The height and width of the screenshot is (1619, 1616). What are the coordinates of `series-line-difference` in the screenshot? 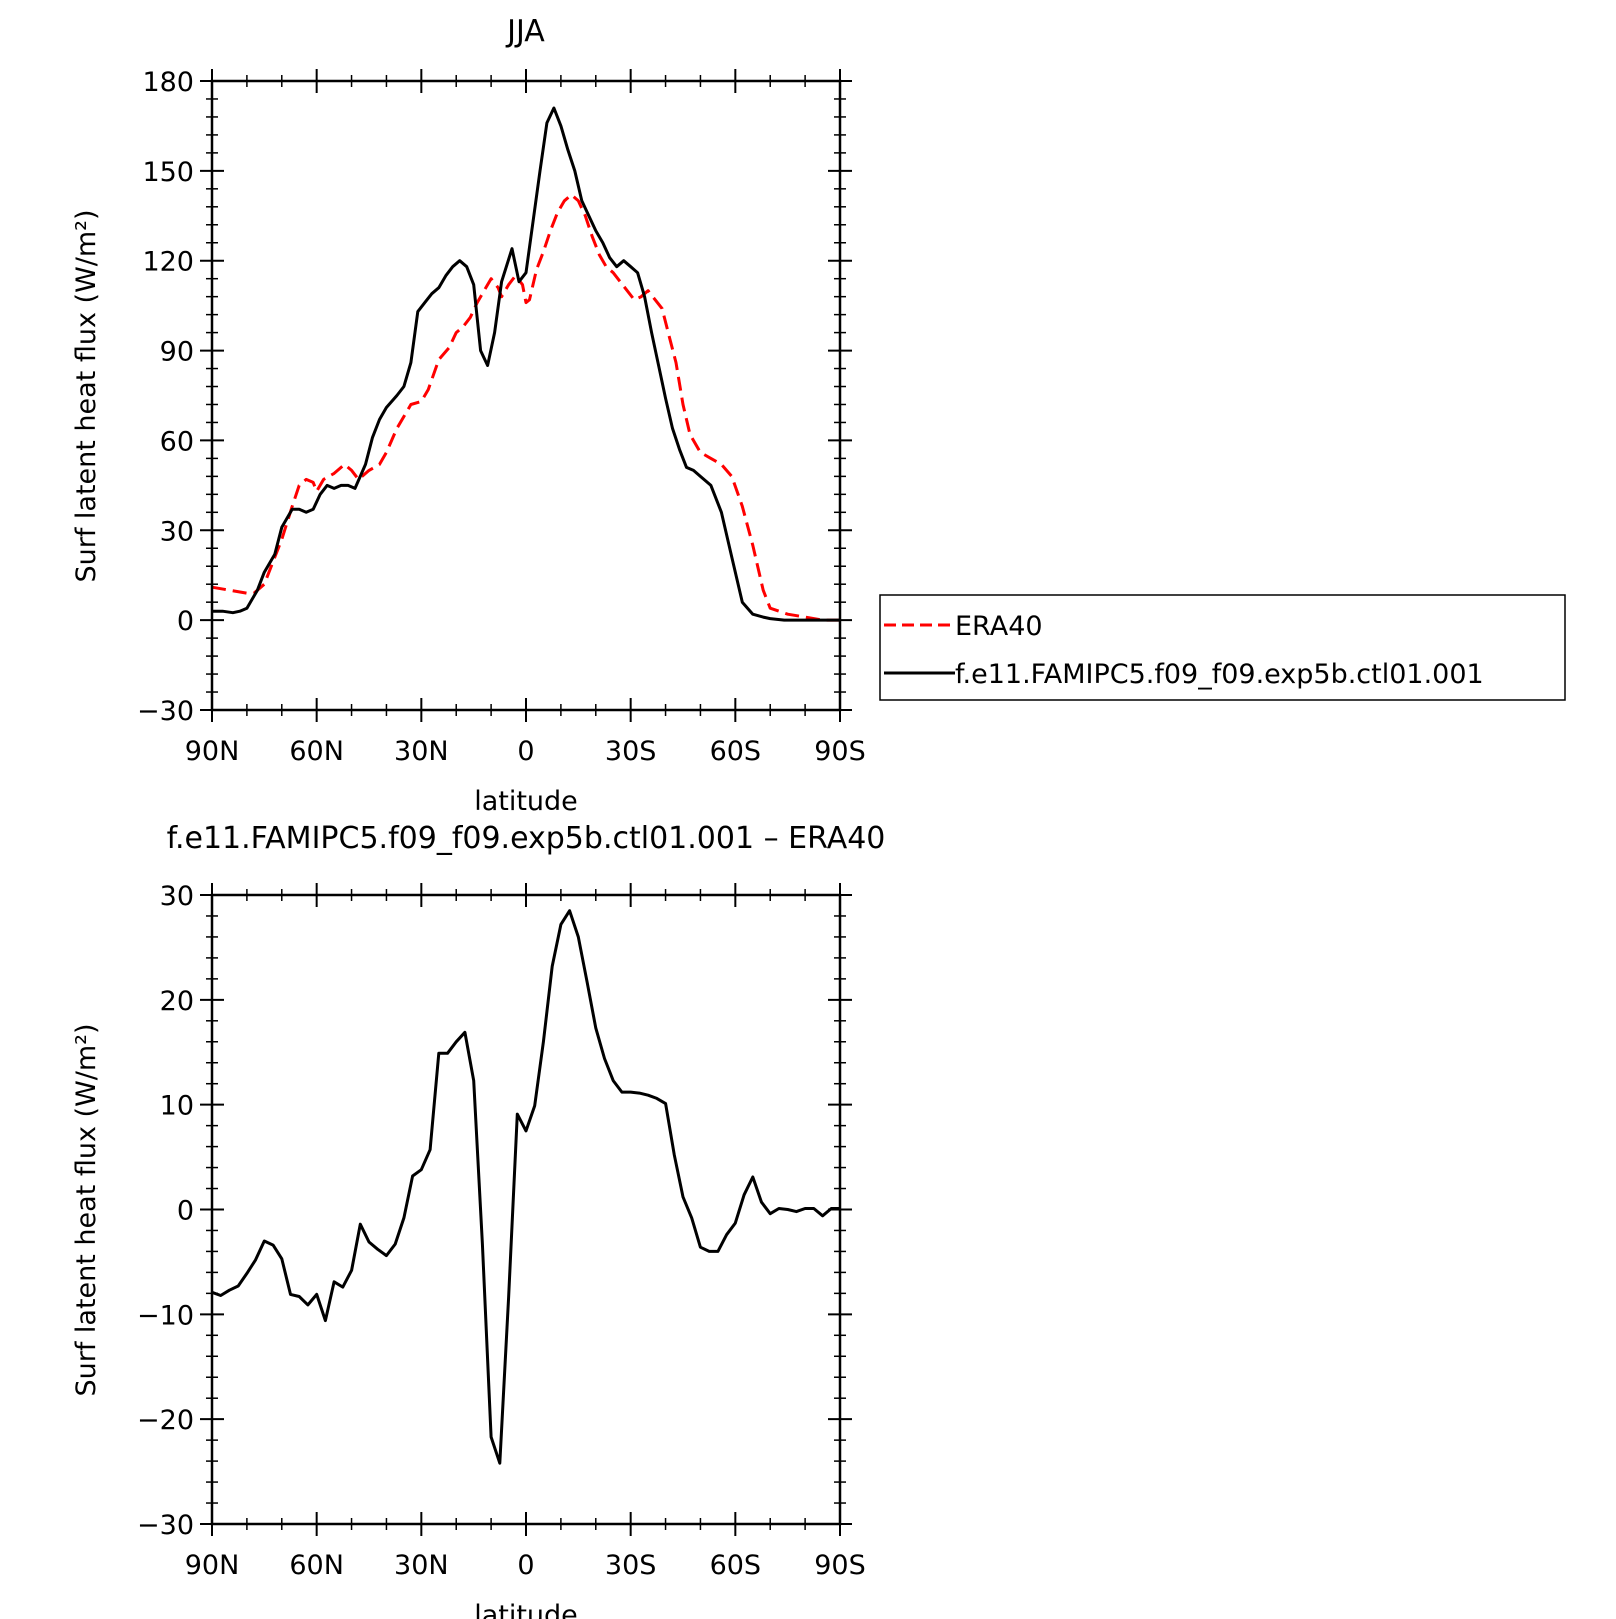 It's located at (525, 1187).